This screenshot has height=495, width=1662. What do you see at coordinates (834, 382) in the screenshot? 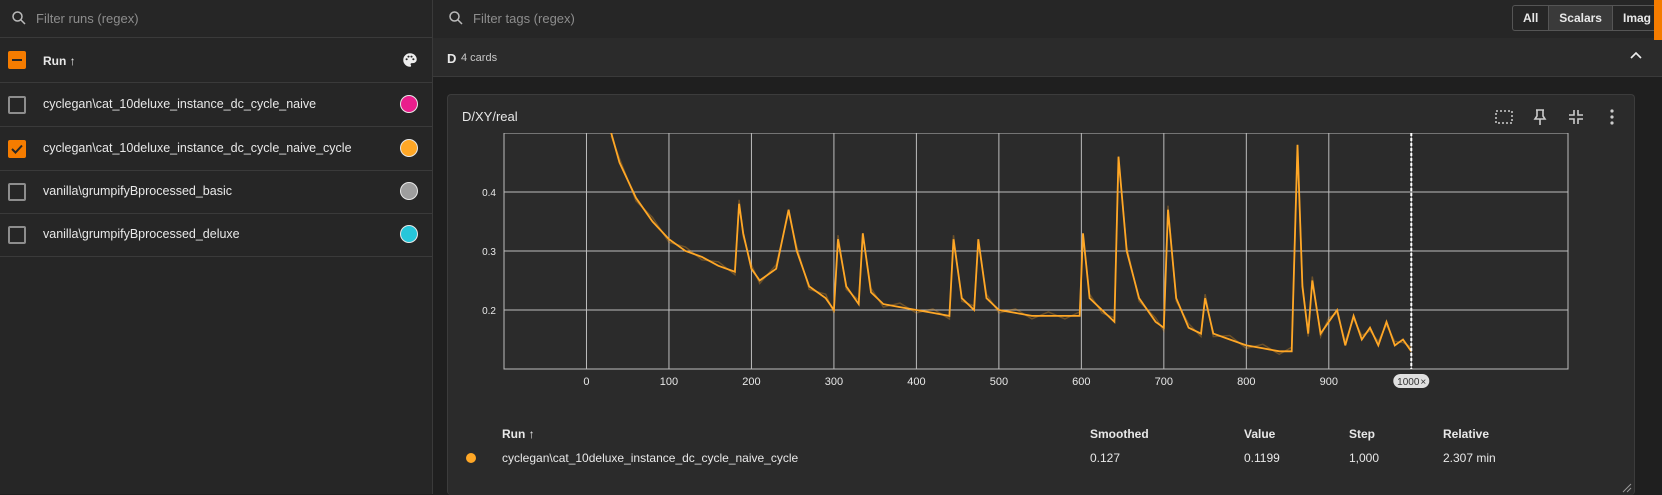
I see `x-tick-label: 300` at bounding box center [834, 382].